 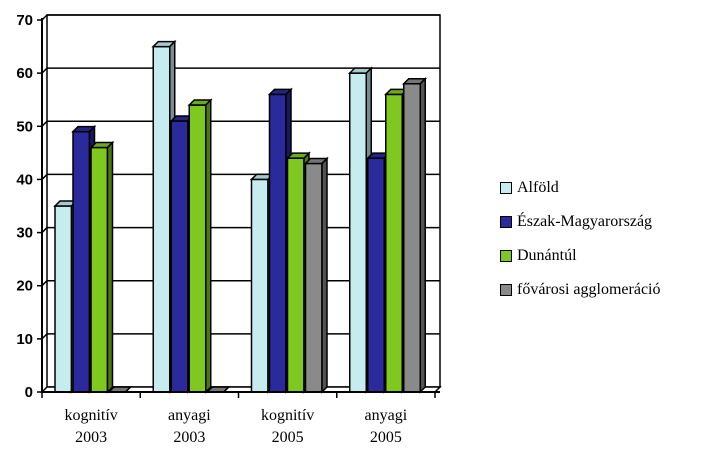 I want to click on x-tick-label: anyagi 2003, so click(x=189, y=426).